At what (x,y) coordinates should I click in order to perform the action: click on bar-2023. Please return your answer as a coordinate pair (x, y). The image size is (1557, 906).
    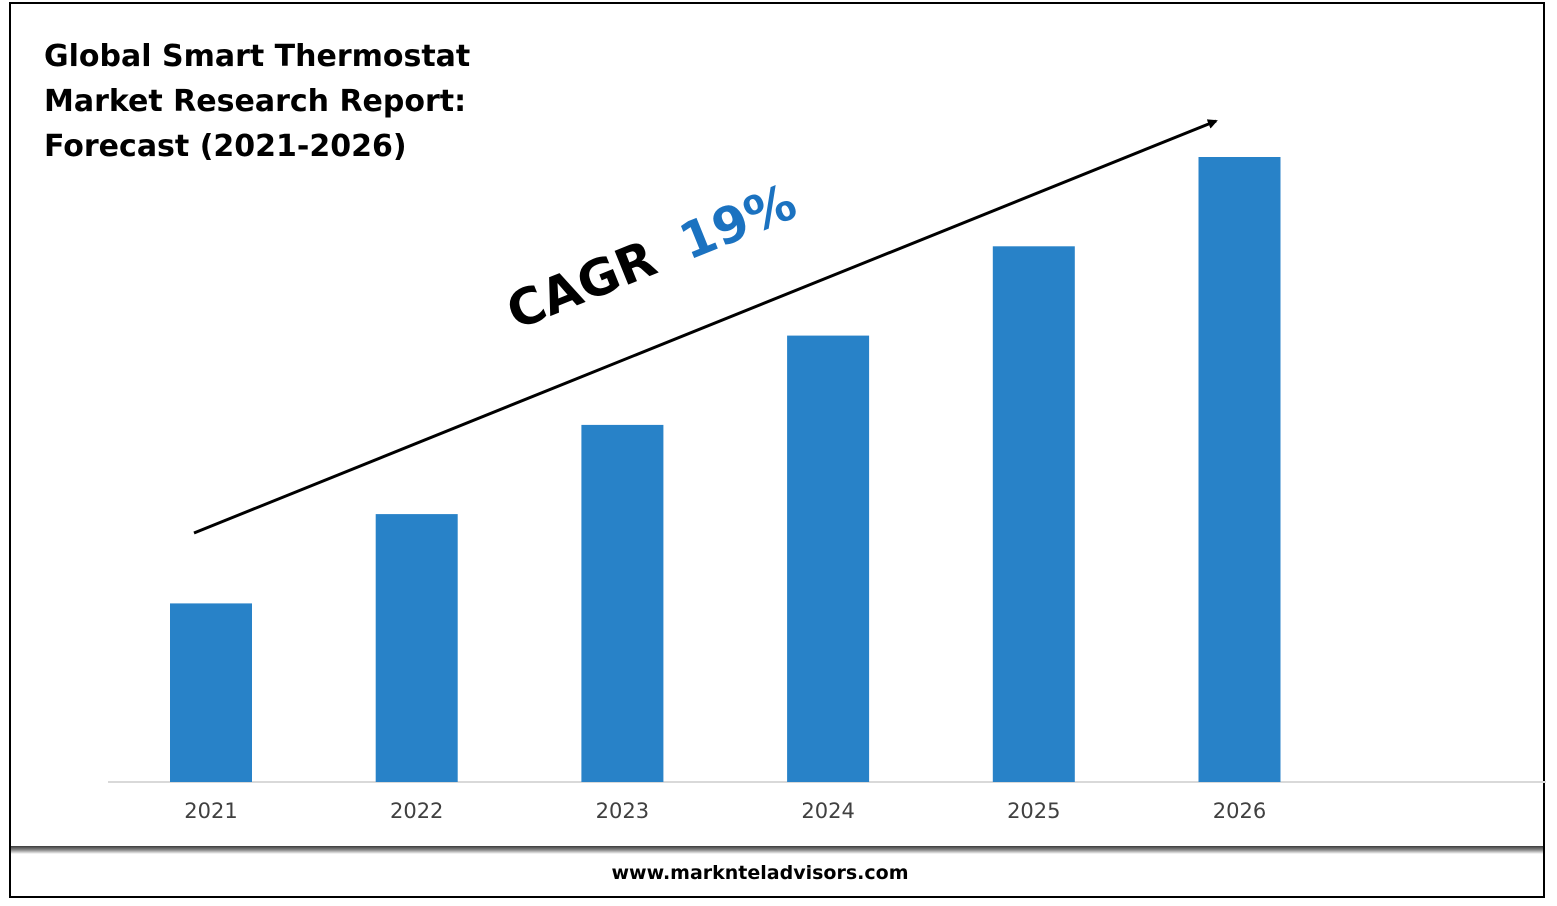
    Looking at the image, I should click on (622, 603).